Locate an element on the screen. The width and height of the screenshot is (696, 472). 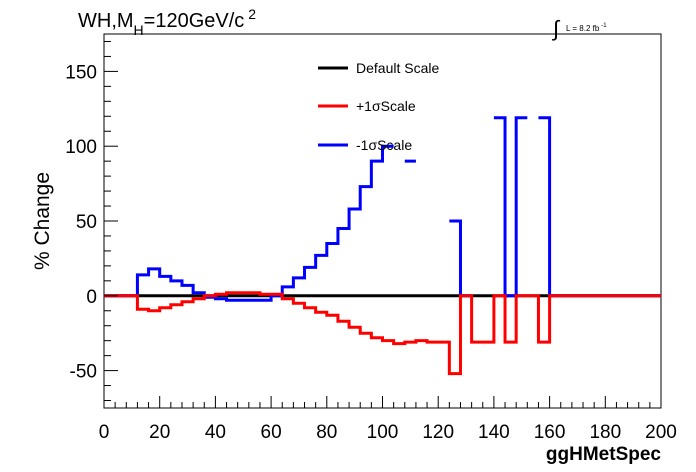
chart-title: WH,MH=120GeV/c 2 is located at coordinates (167, 22).